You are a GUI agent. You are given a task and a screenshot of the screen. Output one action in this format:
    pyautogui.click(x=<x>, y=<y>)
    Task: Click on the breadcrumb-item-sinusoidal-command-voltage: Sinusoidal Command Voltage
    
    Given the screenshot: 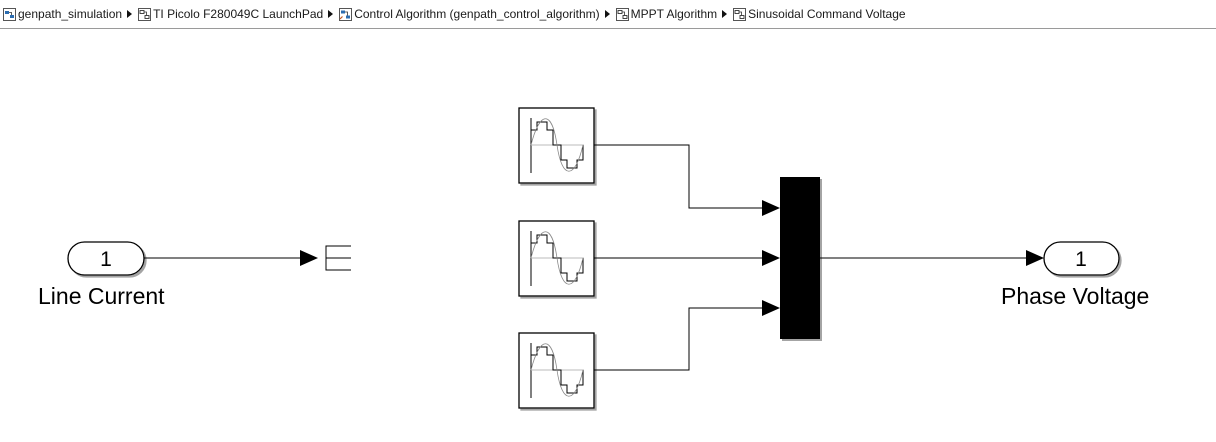 What is the action you would take?
    pyautogui.click(x=819, y=14)
    